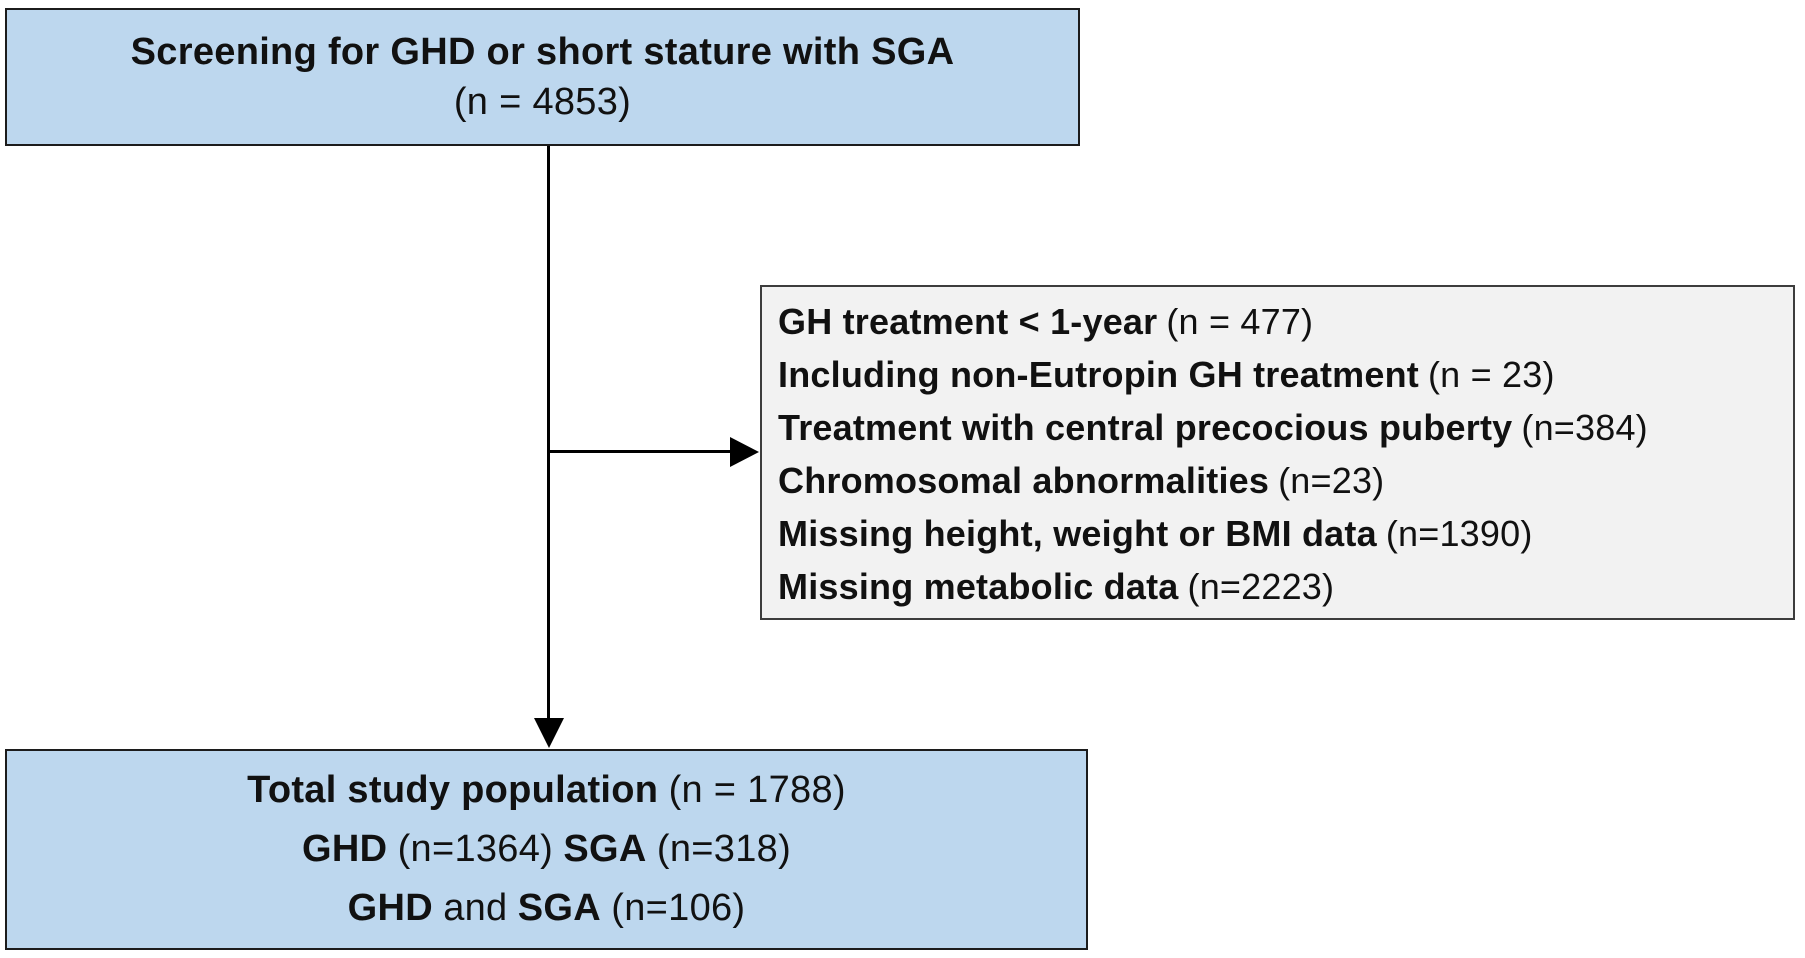 Image resolution: width=1805 pixels, height=958 pixels. I want to click on exclusion-item-label: GH treatment < 1-year, so click(968, 321).